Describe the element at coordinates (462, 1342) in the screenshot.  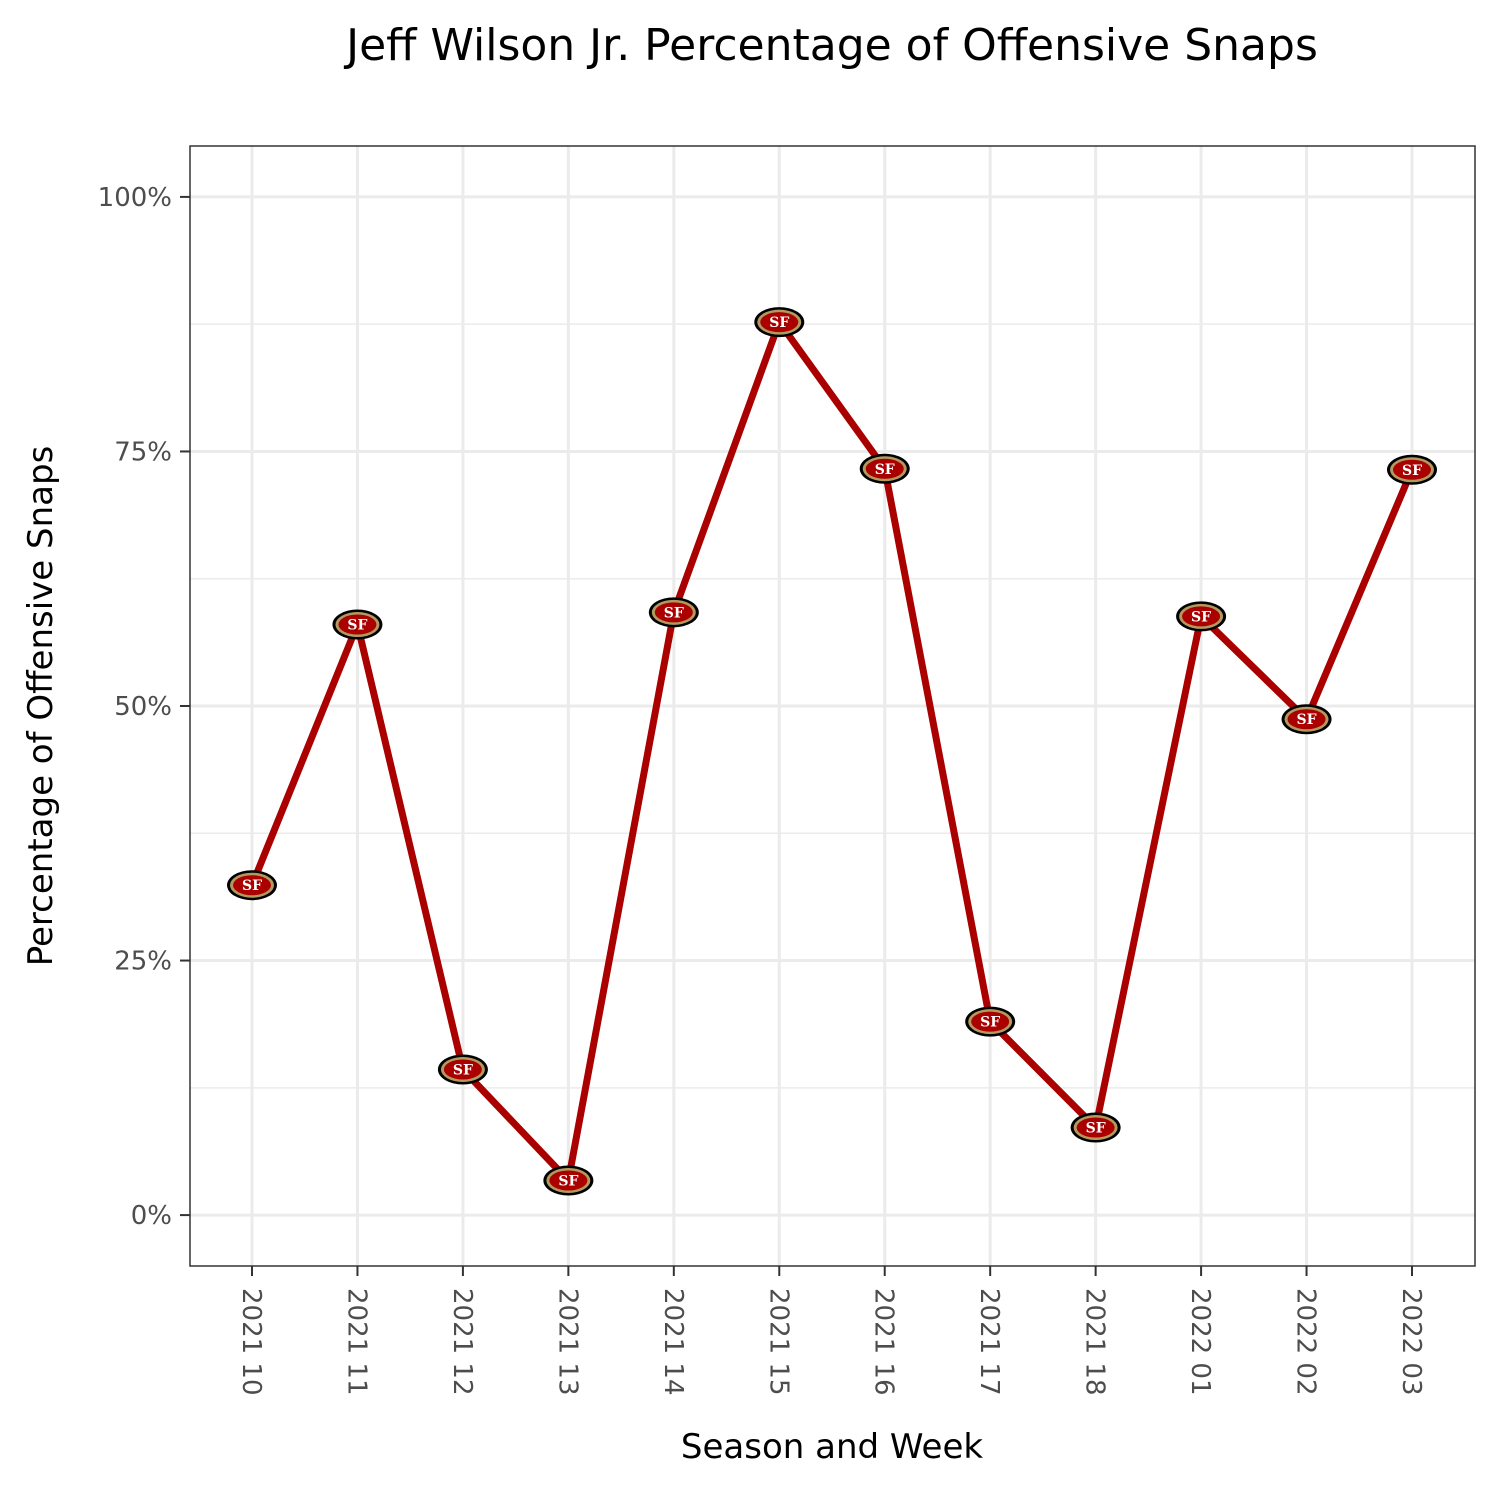
I see `x-tick-label: 2021 12` at that location.